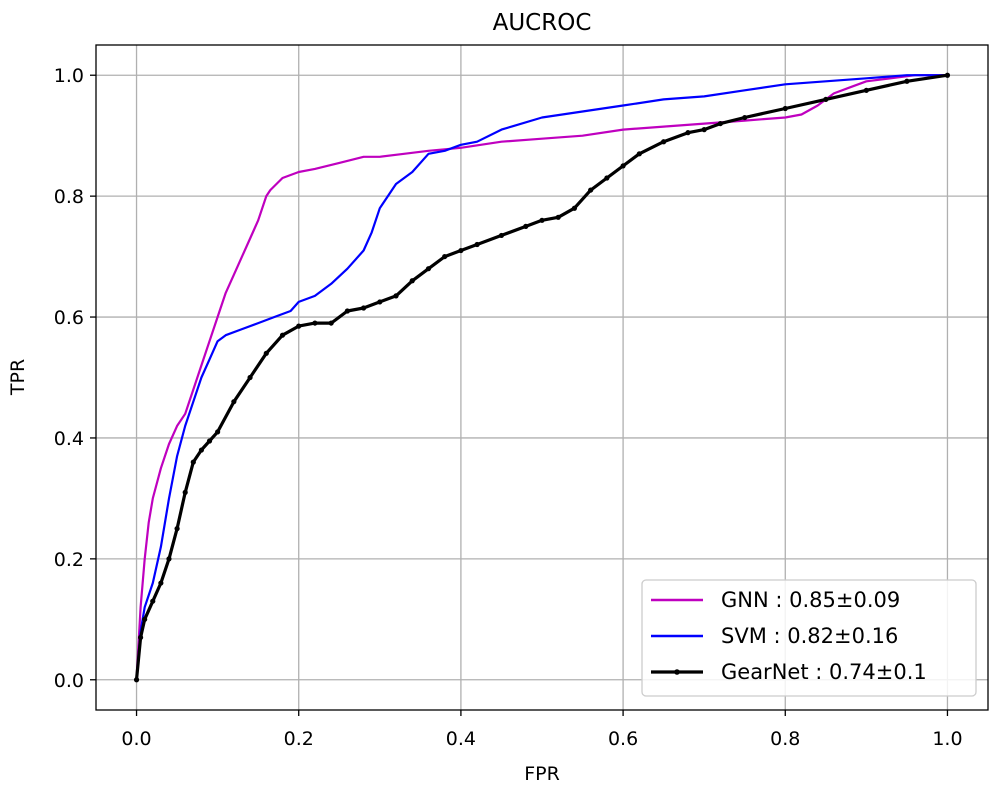  What do you see at coordinates (69, 76) in the screenshot?
I see `y-tick-label: 1.0` at bounding box center [69, 76].